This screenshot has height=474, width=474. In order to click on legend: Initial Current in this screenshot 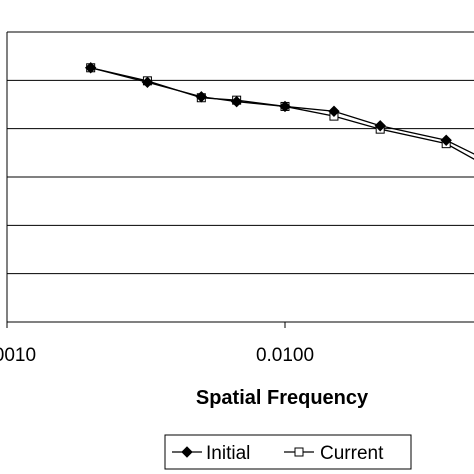, I will do `click(288, 452)`.